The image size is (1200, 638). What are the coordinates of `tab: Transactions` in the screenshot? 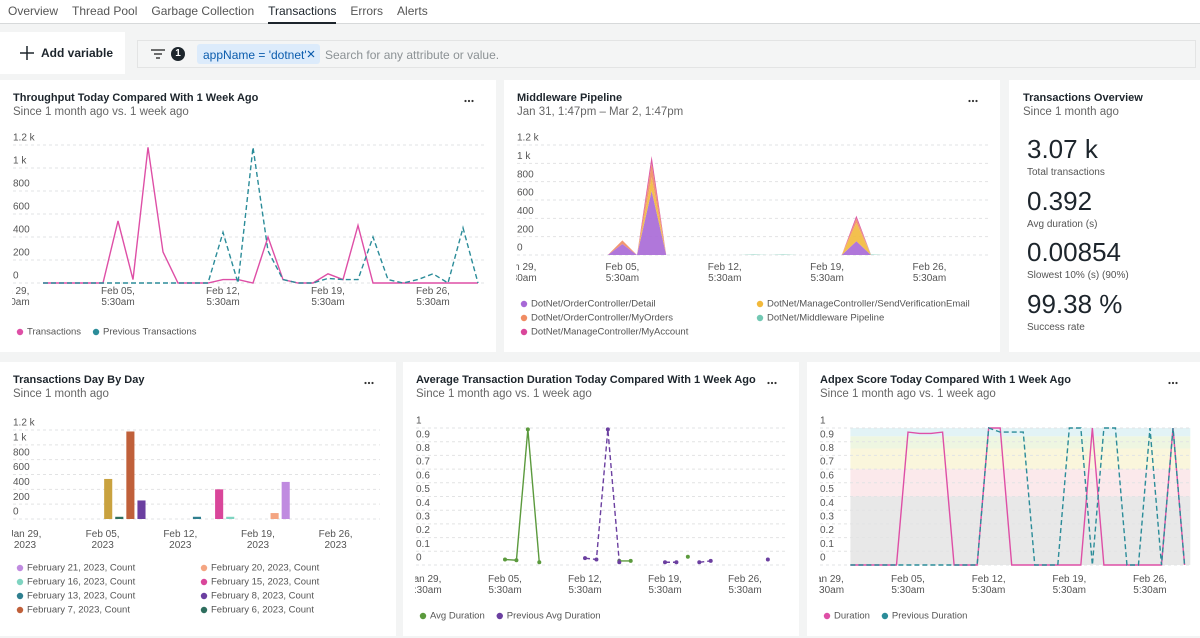 It's located at (302, 11).